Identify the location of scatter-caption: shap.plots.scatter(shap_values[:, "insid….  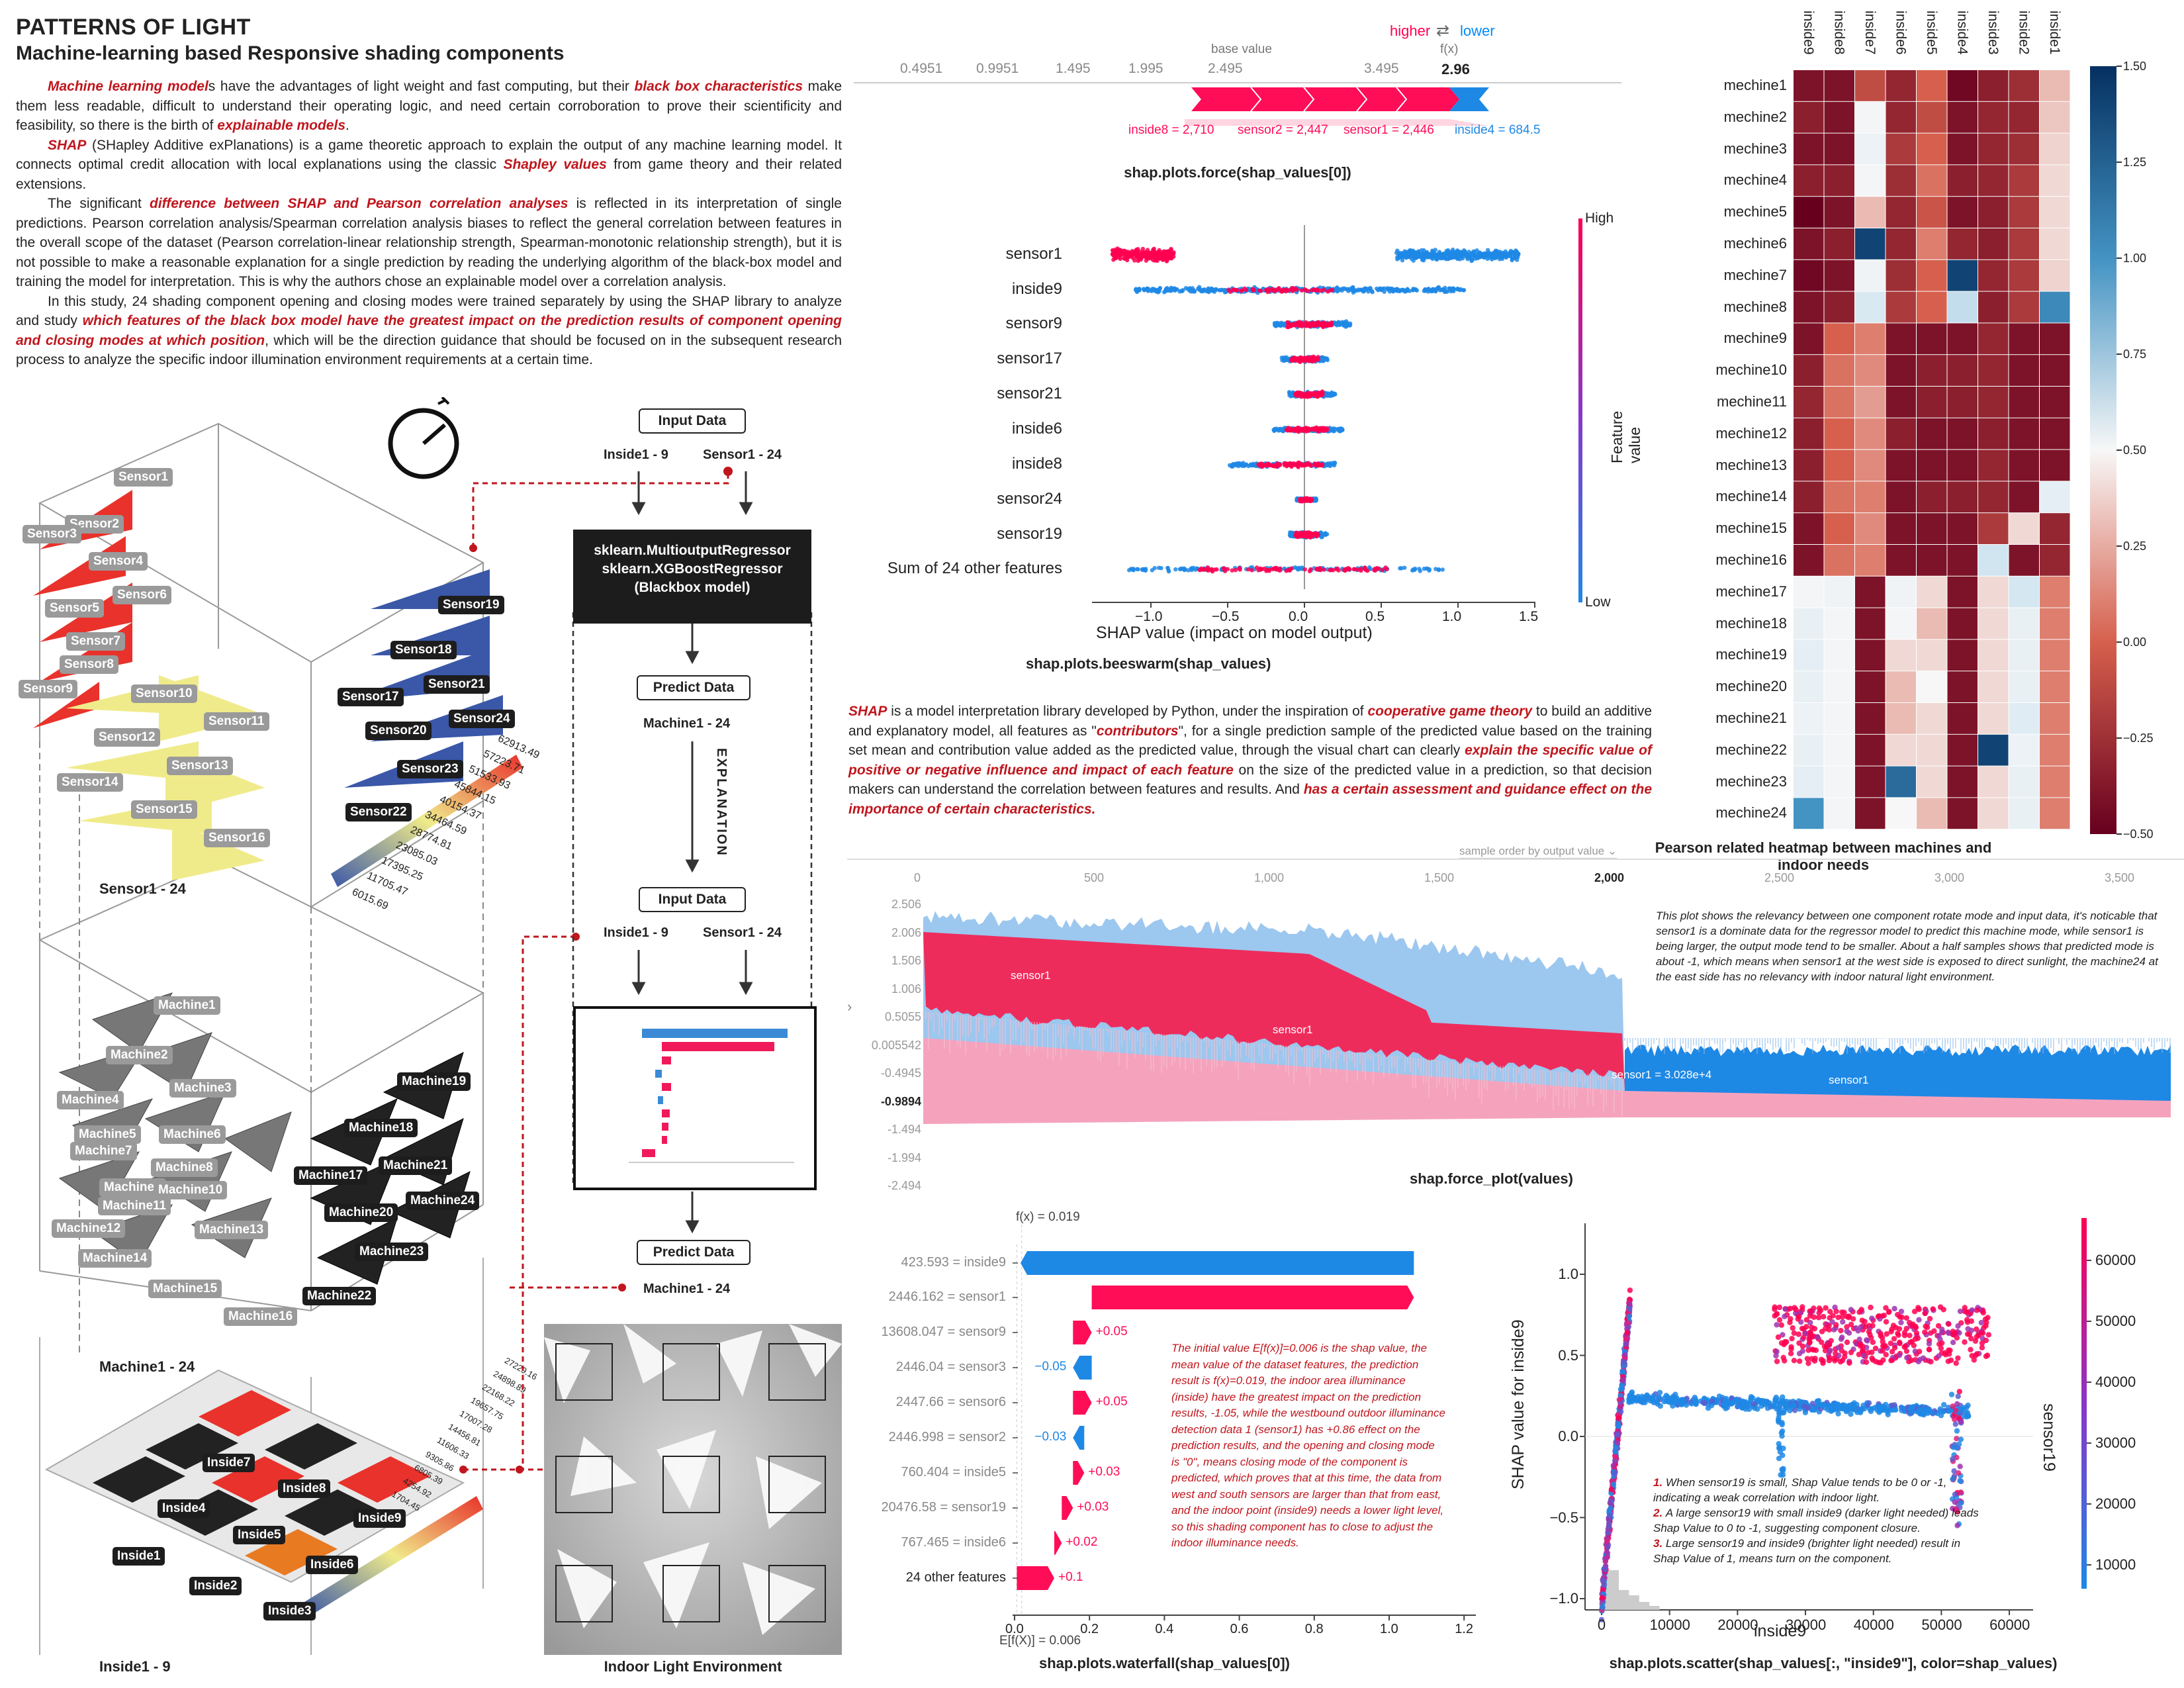
(1834, 1663).